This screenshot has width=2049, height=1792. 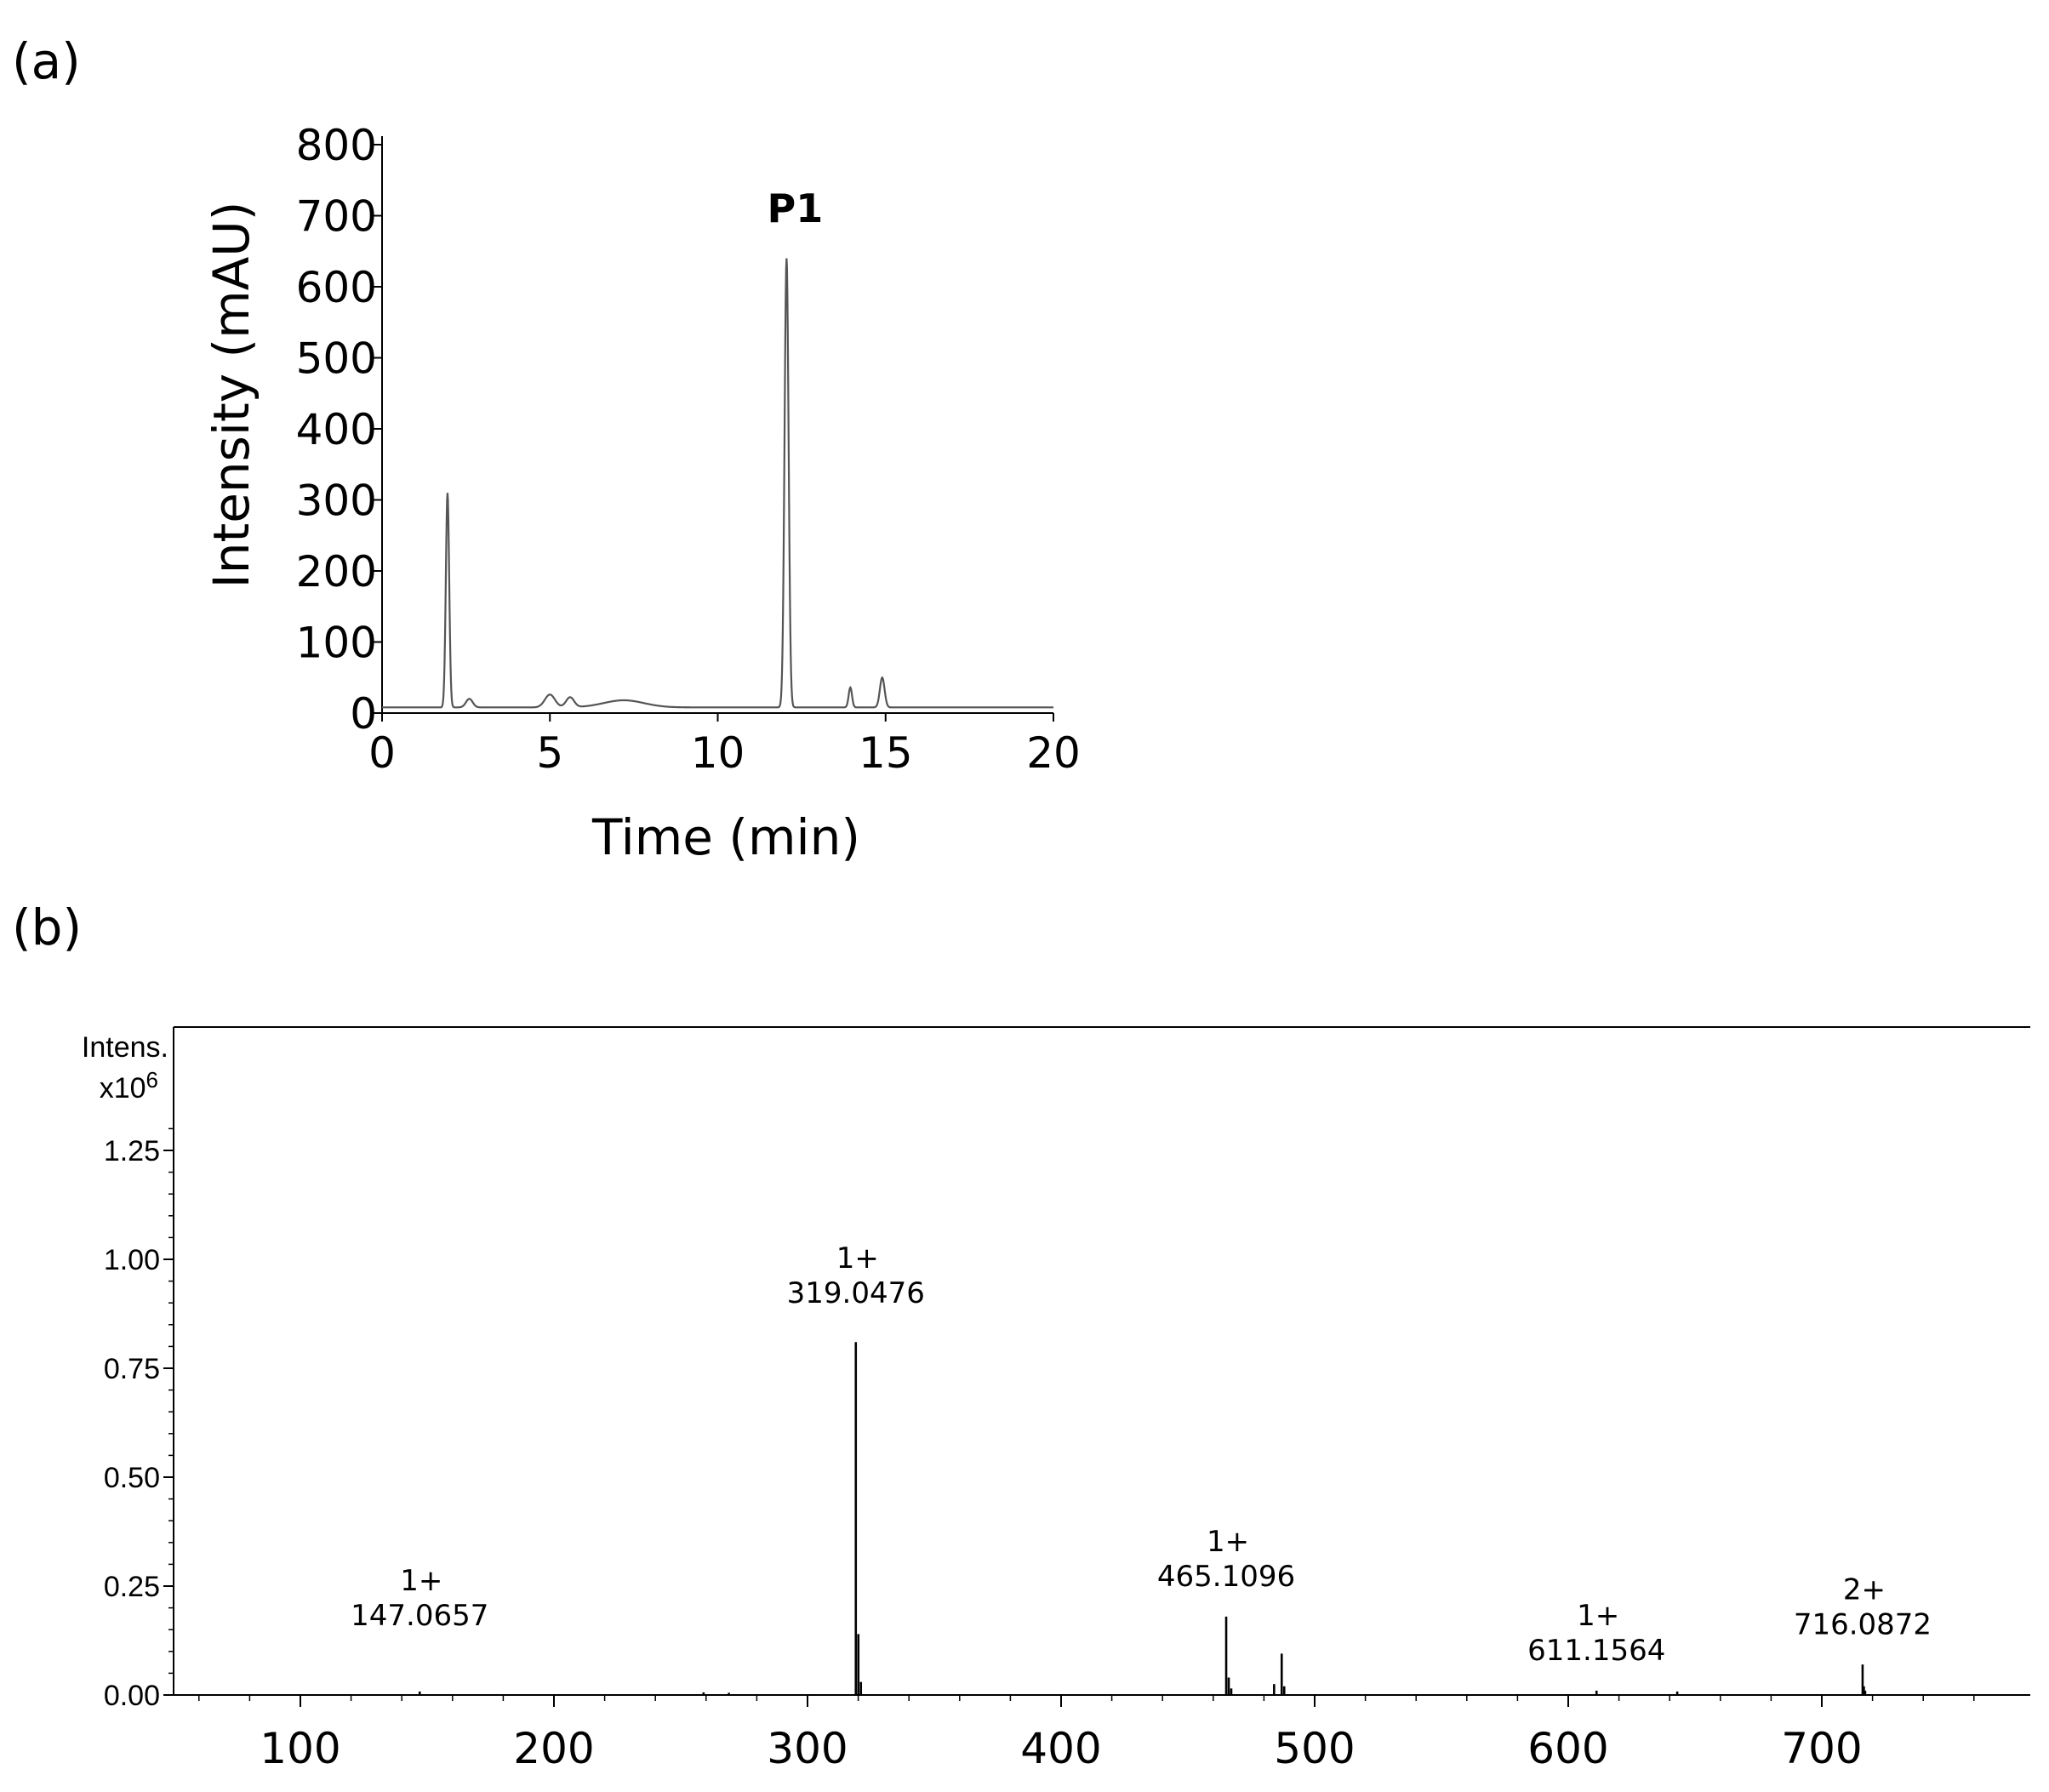 I want to click on peak-mz-label: 611.1564, so click(x=1596, y=1651).